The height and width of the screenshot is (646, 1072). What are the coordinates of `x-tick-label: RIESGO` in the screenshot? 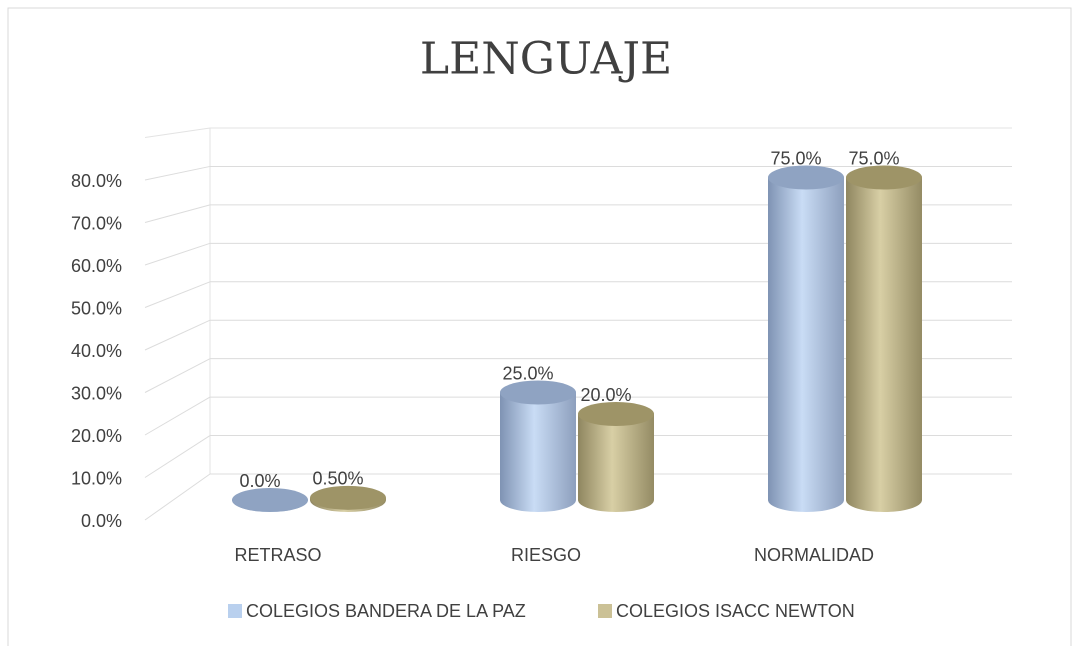 It's located at (546, 555).